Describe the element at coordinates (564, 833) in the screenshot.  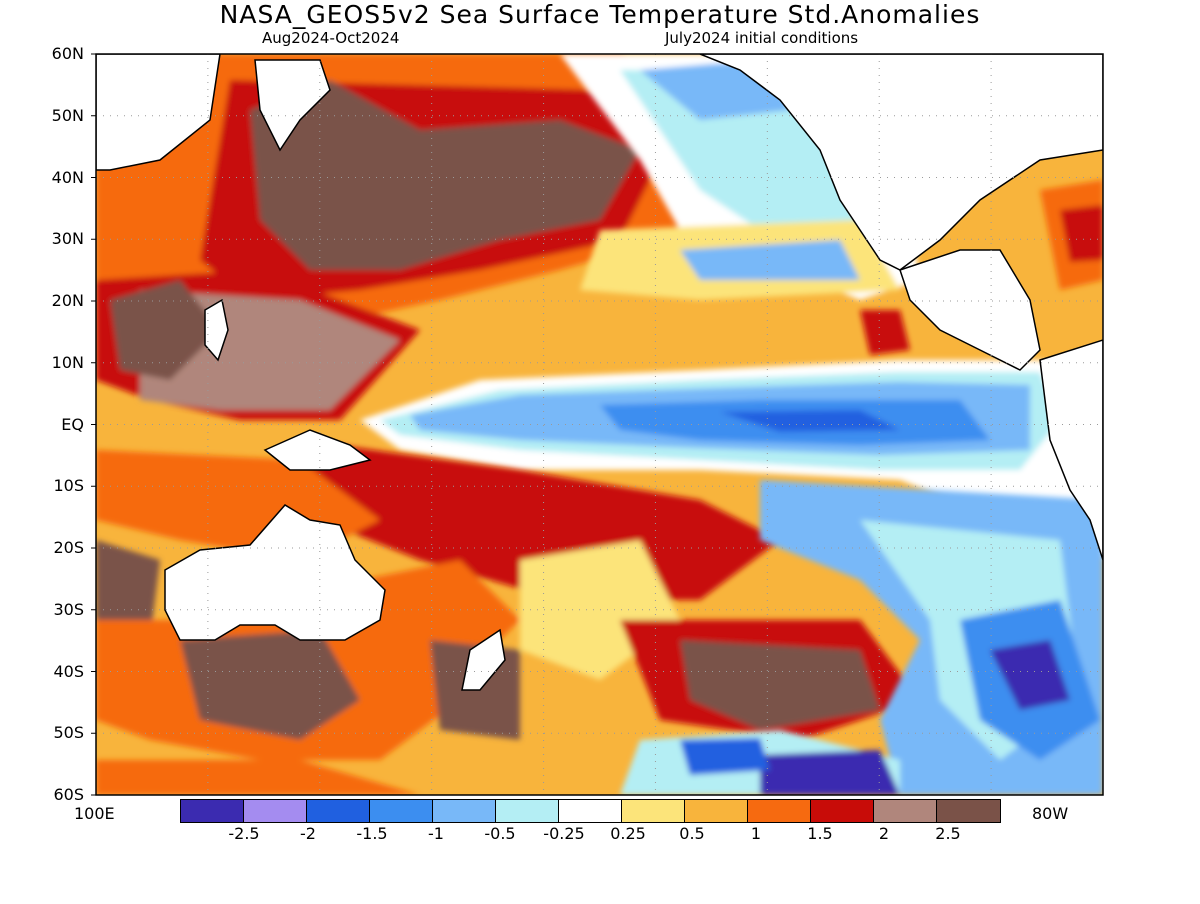
I see `colorbar-tick-label: -0.25` at that location.